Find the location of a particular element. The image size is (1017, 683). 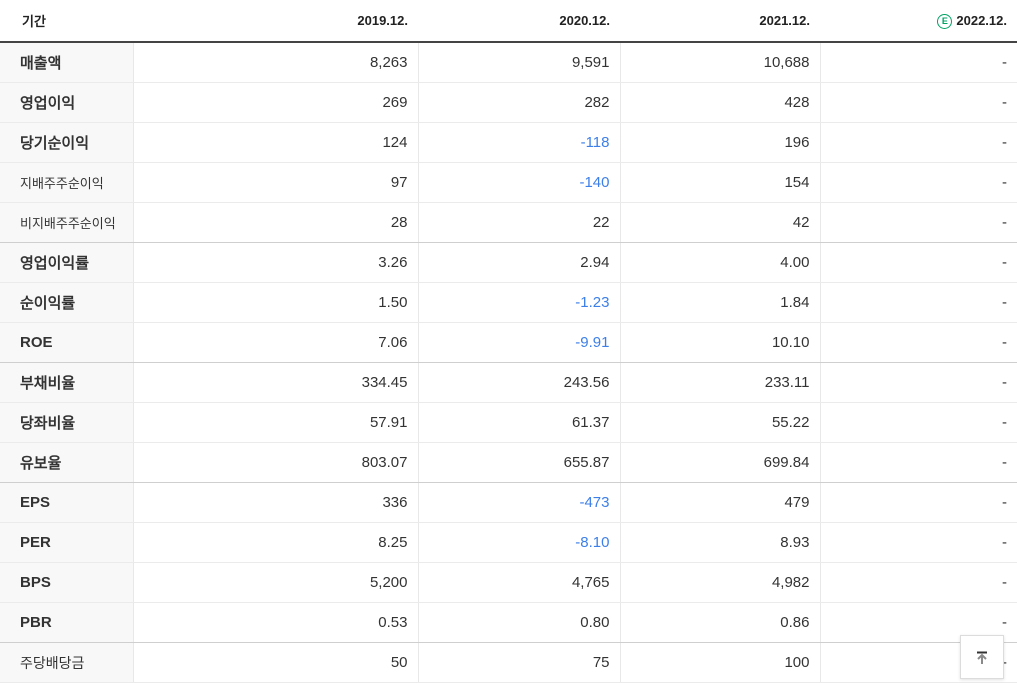

cell-value: 0.53 is located at coordinates (275, 622).